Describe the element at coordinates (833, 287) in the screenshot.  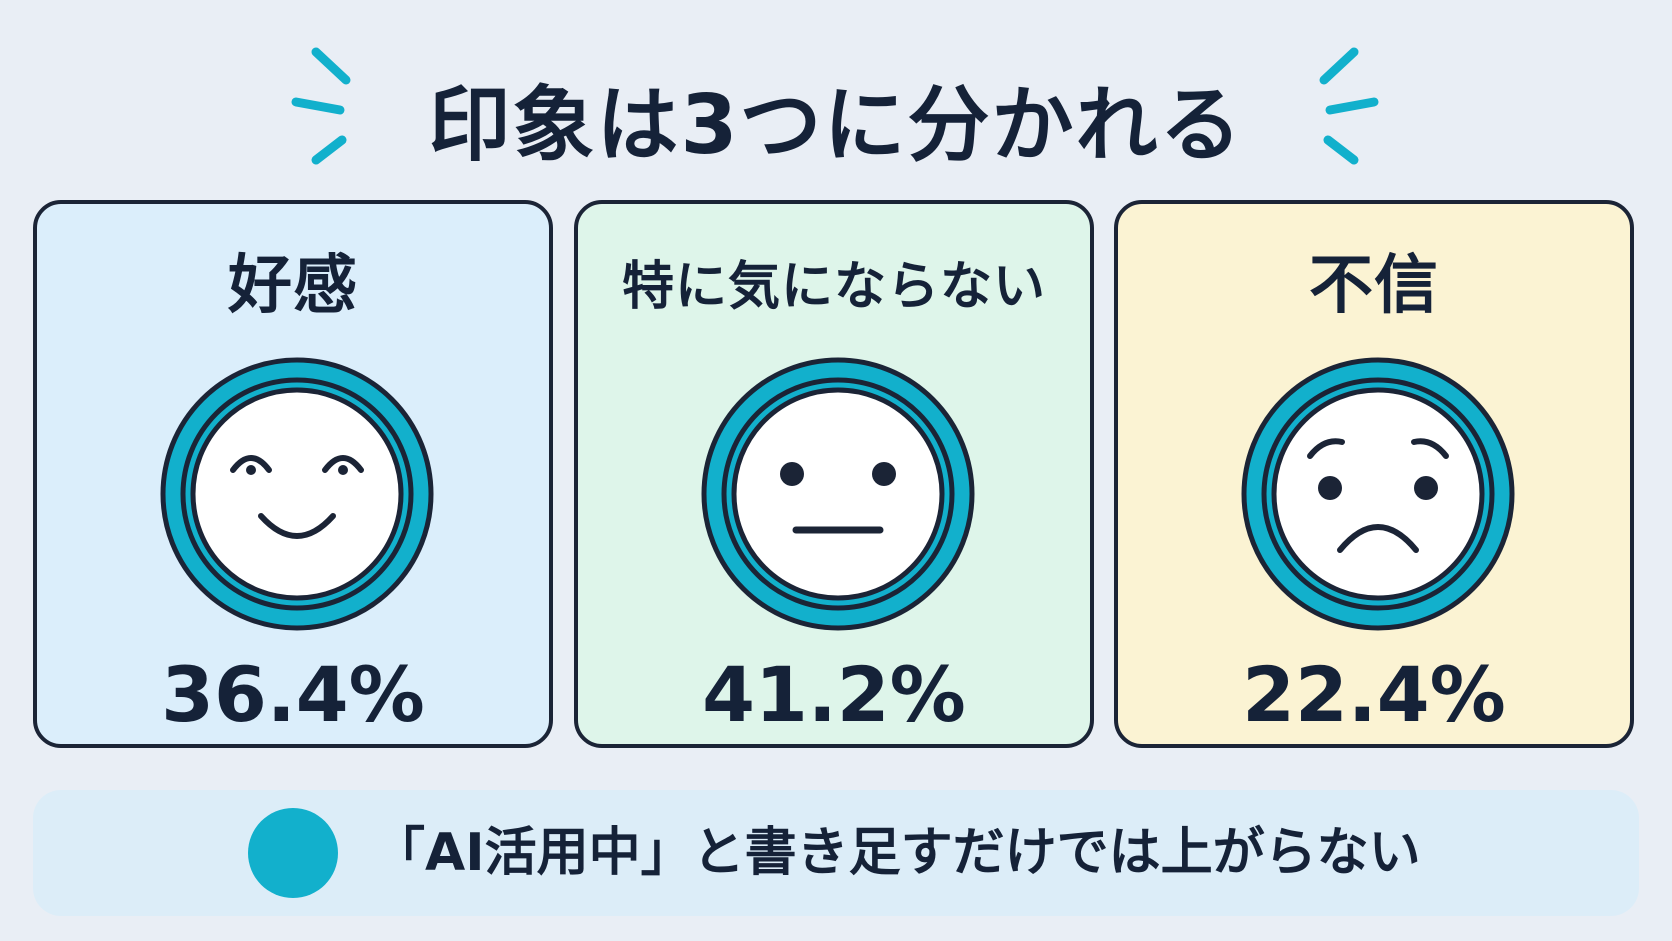
I see `card-label: 特に気にならない` at that location.